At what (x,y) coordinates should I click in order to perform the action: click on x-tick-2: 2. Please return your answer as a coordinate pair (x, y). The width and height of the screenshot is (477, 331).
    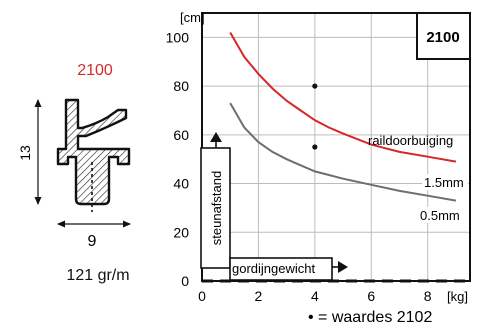
    Looking at the image, I should click on (259, 296).